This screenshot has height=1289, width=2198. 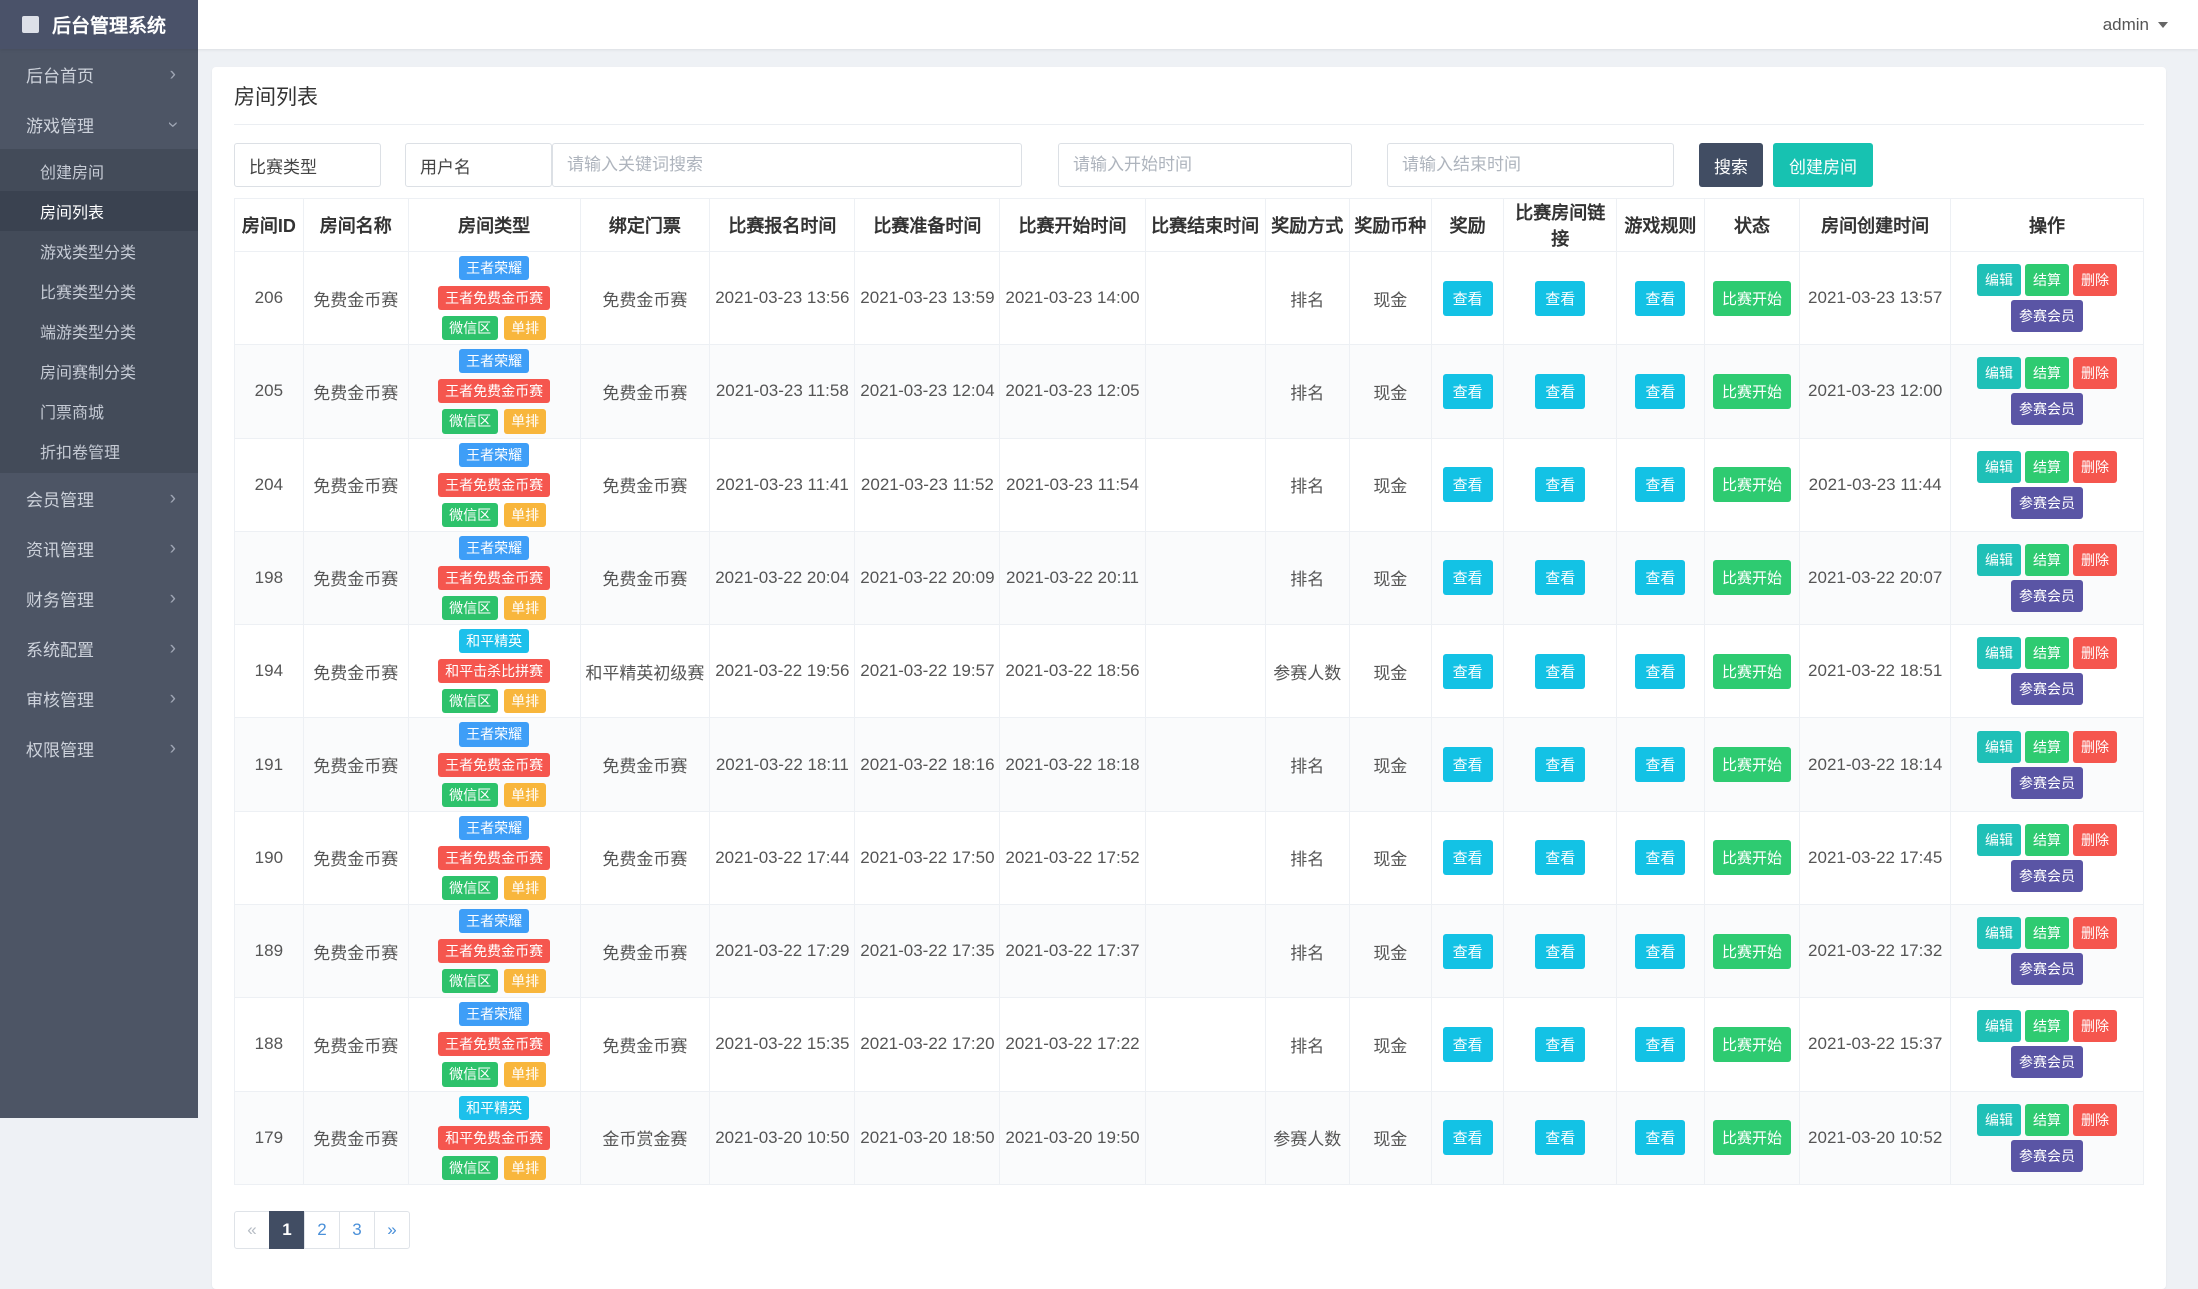 I want to click on sidebar-subitem-3: 比赛类型分类, so click(x=99, y=291).